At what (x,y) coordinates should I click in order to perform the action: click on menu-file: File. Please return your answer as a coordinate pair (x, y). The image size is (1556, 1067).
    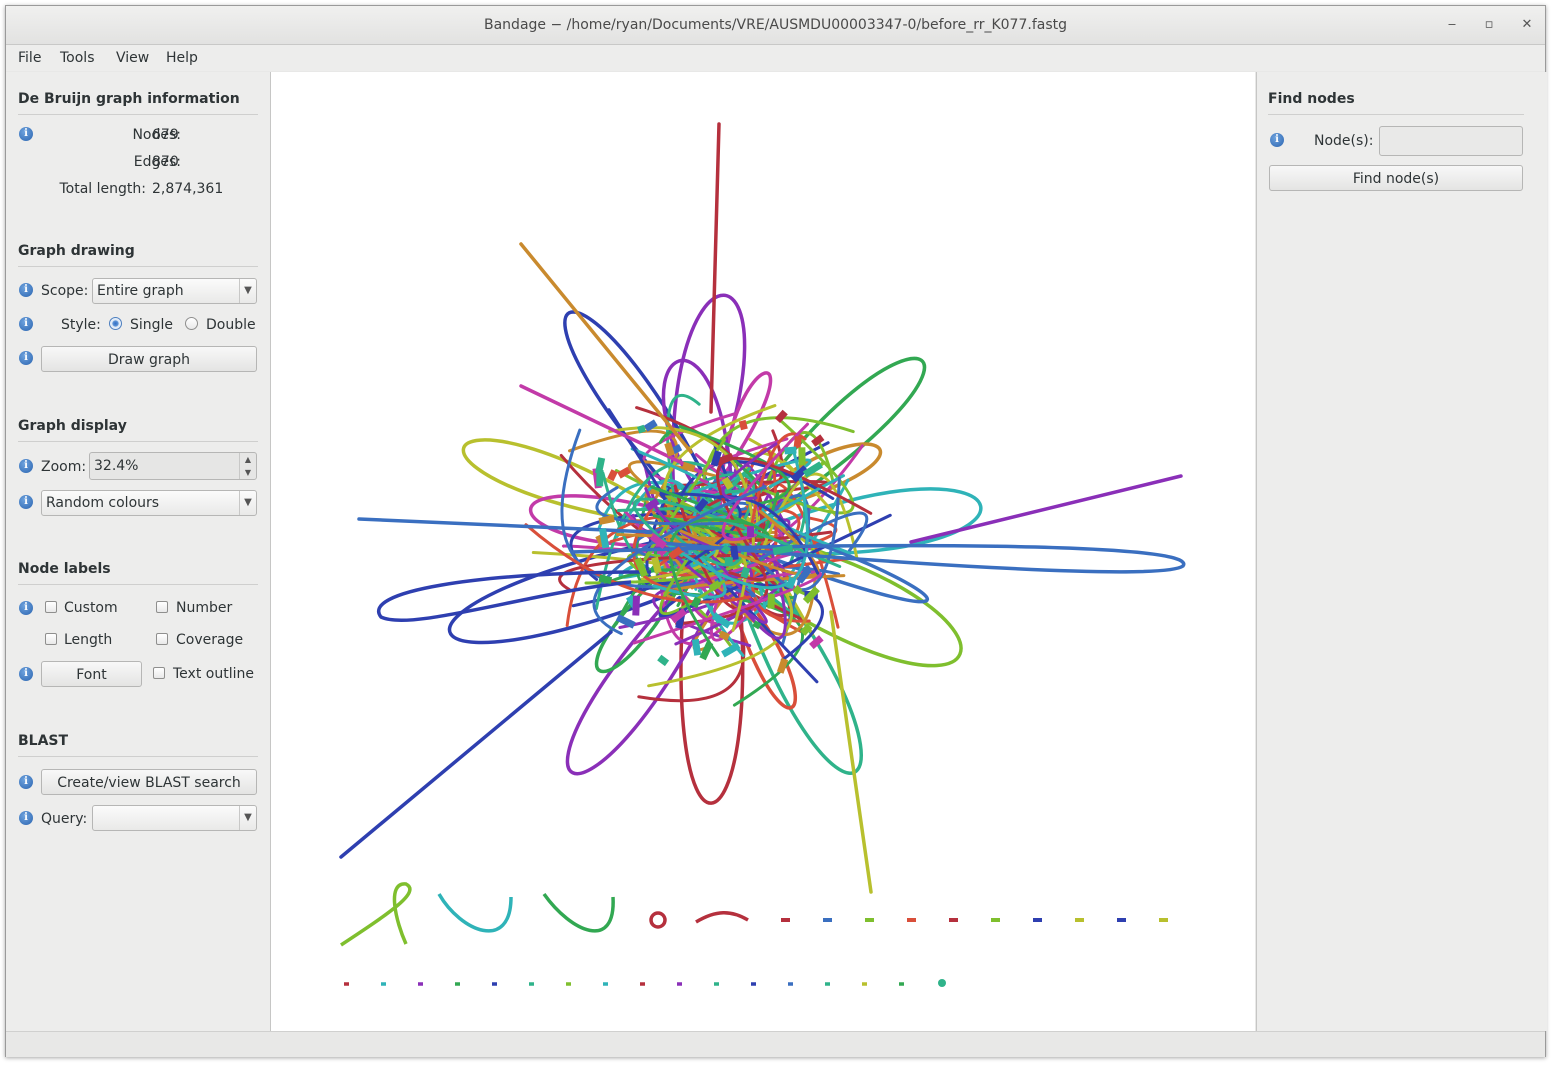
    Looking at the image, I should click on (30, 58).